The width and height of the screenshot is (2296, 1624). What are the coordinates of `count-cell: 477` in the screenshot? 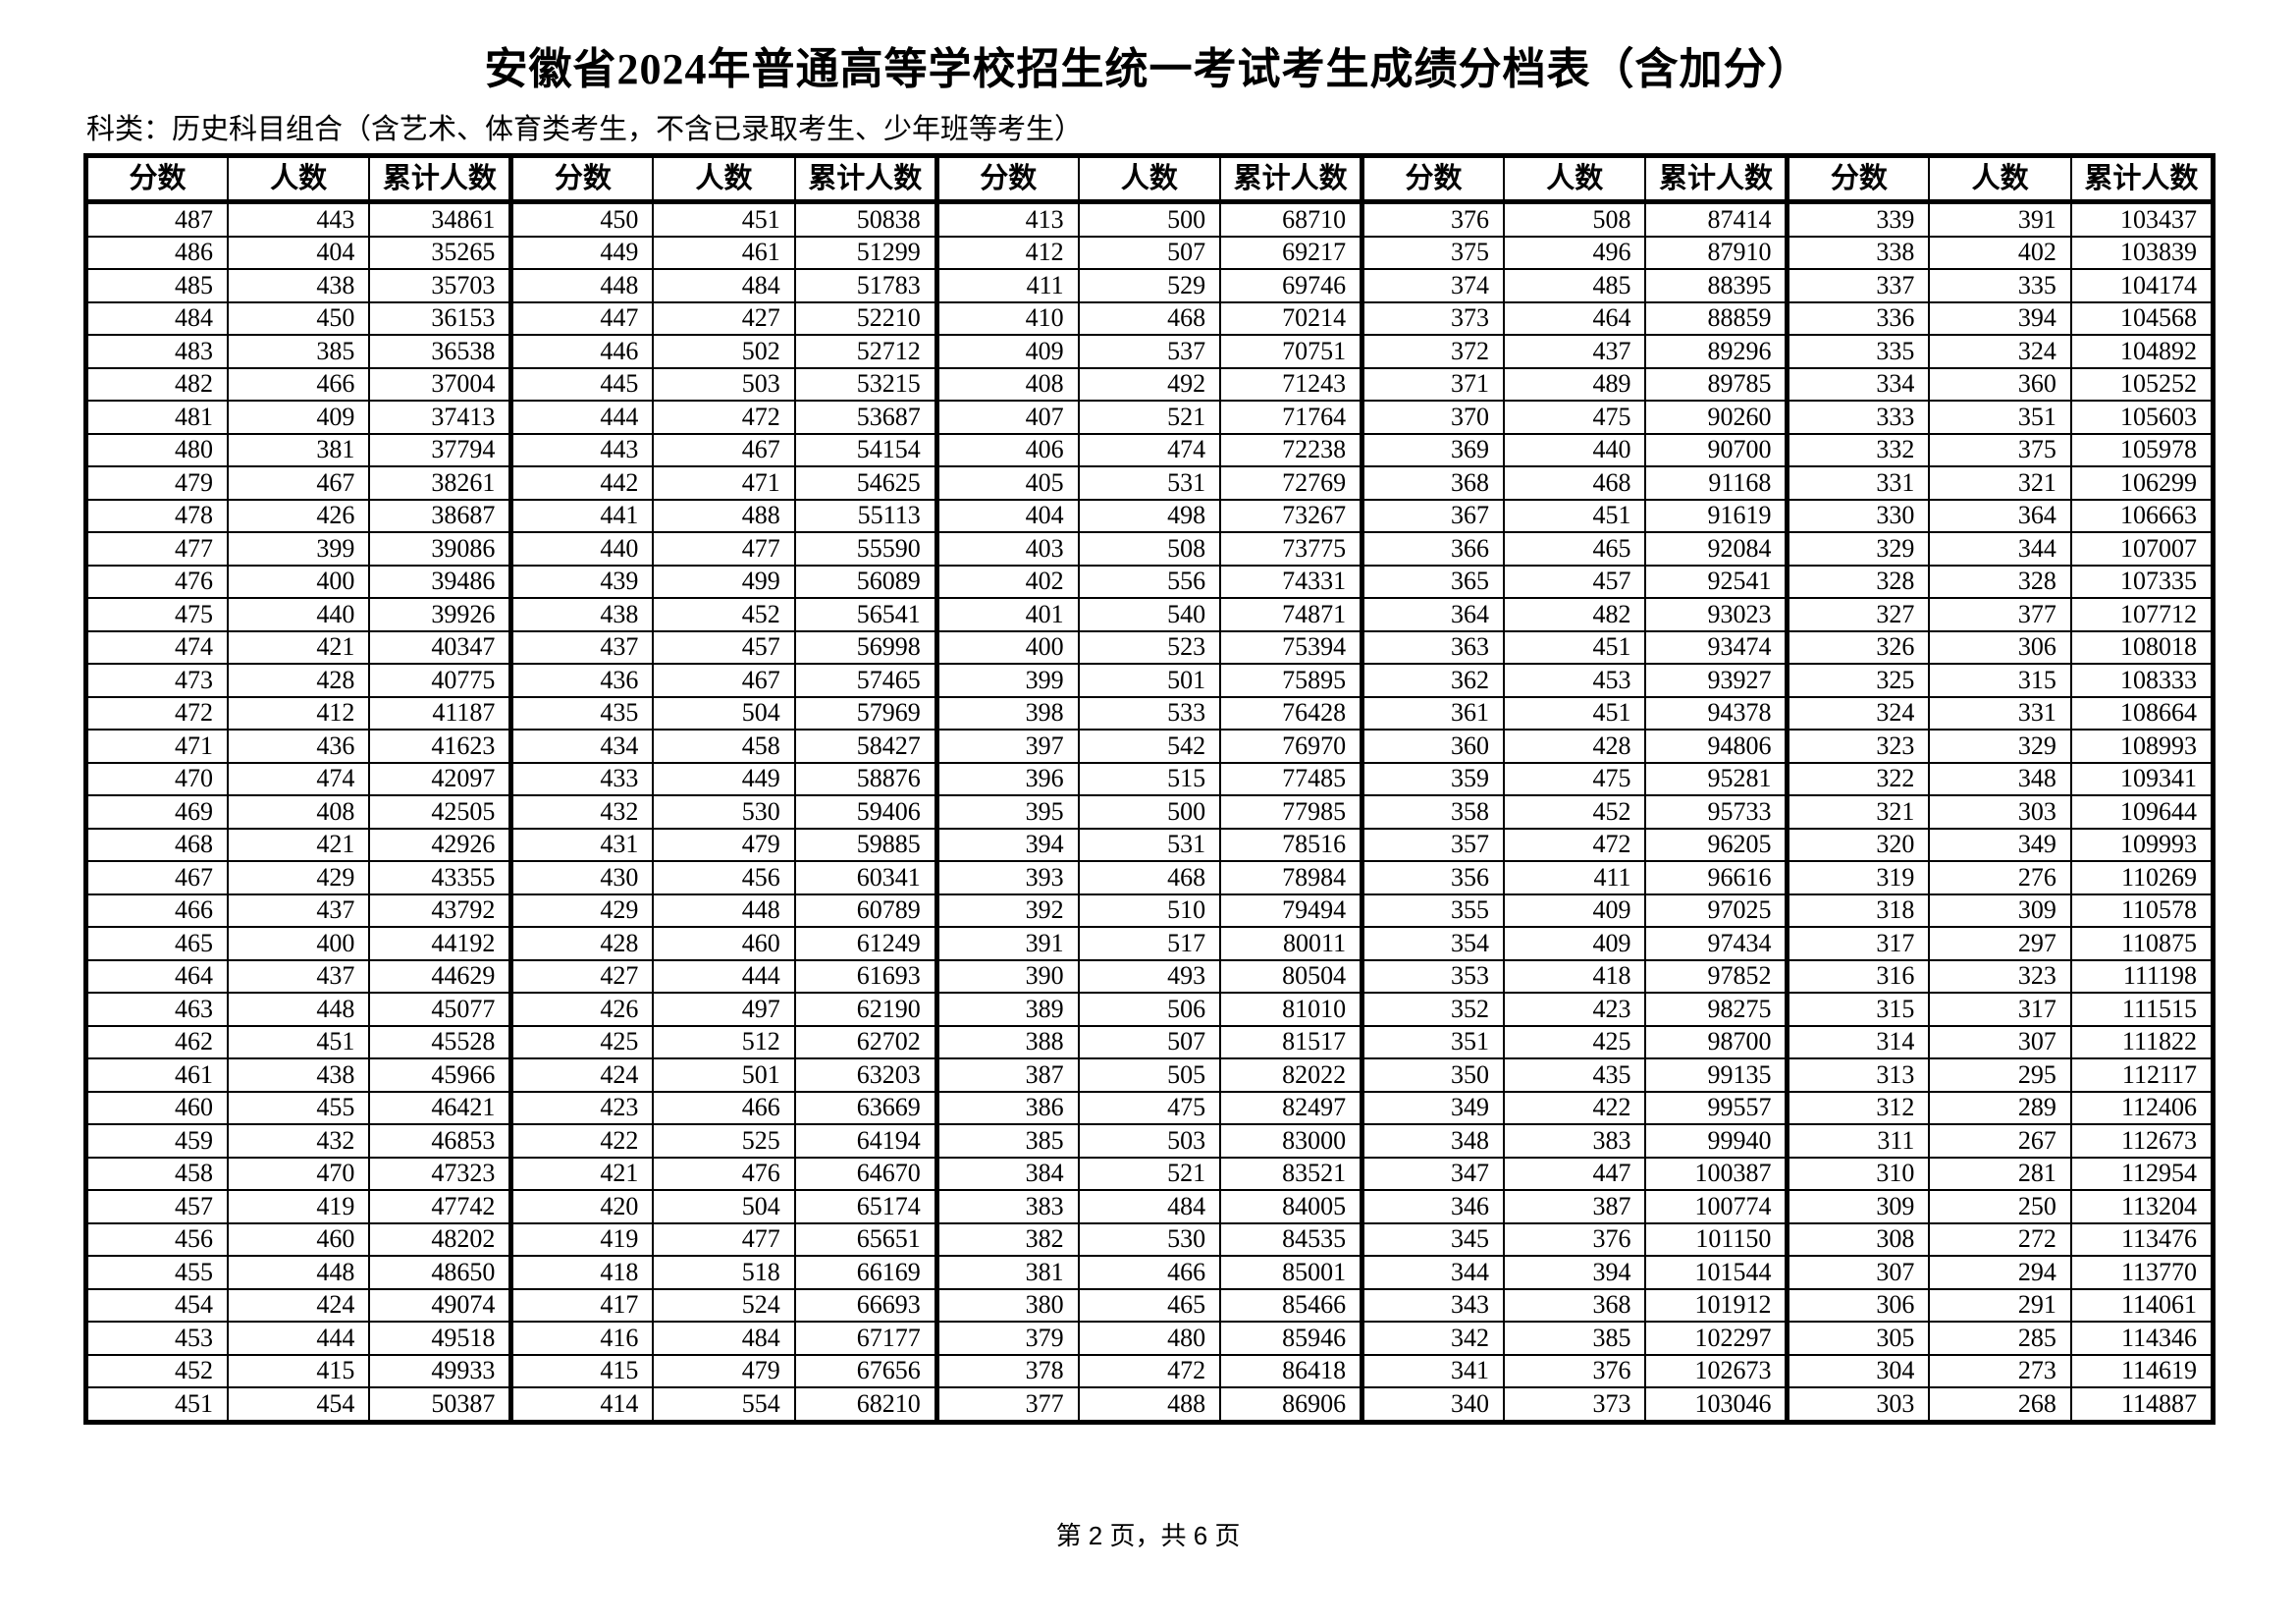 It's located at (724, 549).